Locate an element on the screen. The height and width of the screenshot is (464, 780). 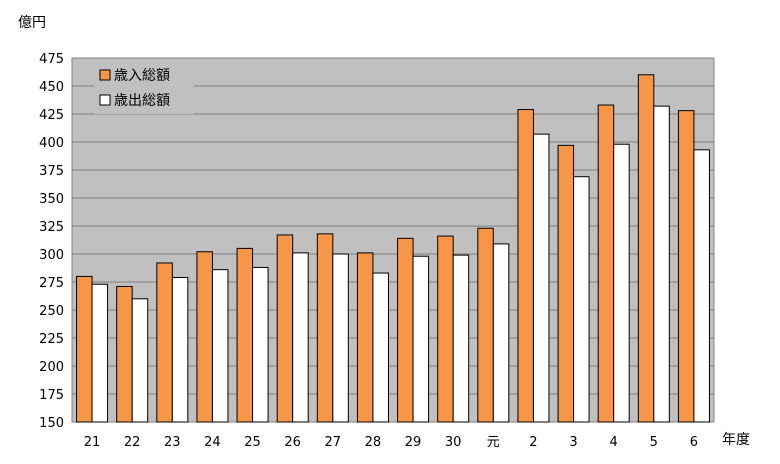
y-axis-unit-label: 億円 is located at coordinates (32, 23).